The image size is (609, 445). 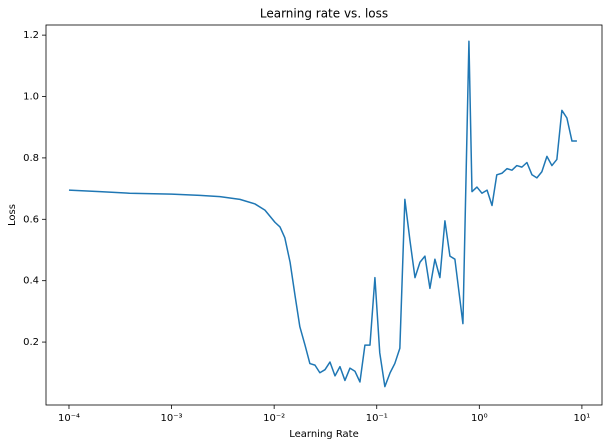 What do you see at coordinates (31, 97) in the screenshot?
I see `y-tick-label: 1.0` at bounding box center [31, 97].